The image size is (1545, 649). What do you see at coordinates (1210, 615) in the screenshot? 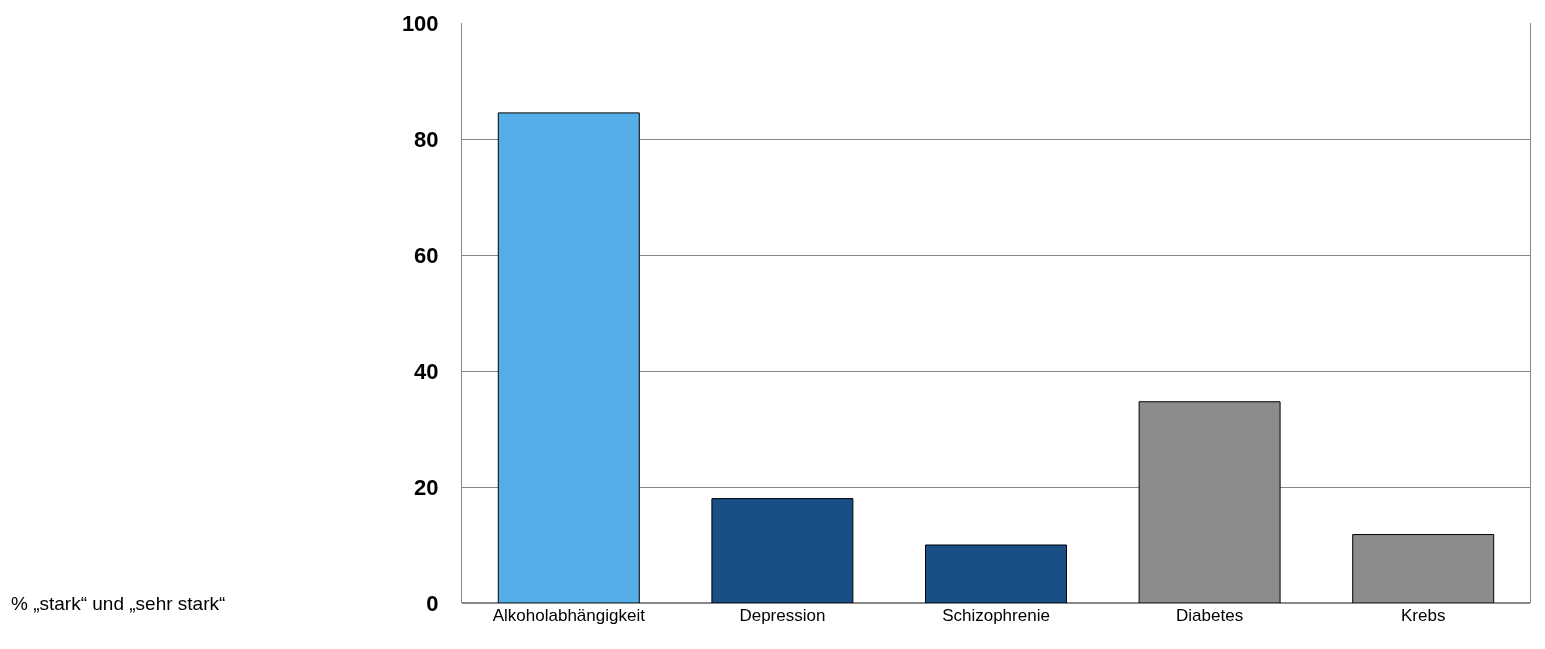
I see `x-tick-label: Diabetes` at bounding box center [1210, 615].